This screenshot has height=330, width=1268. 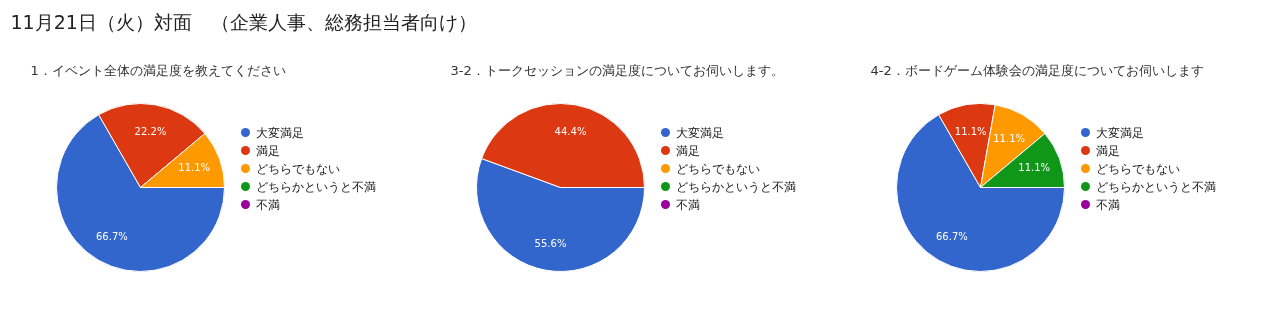 I want to click on text: 11月21日（火）対面 （企業人事、総務担当者向け）, so click(x=243, y=21).